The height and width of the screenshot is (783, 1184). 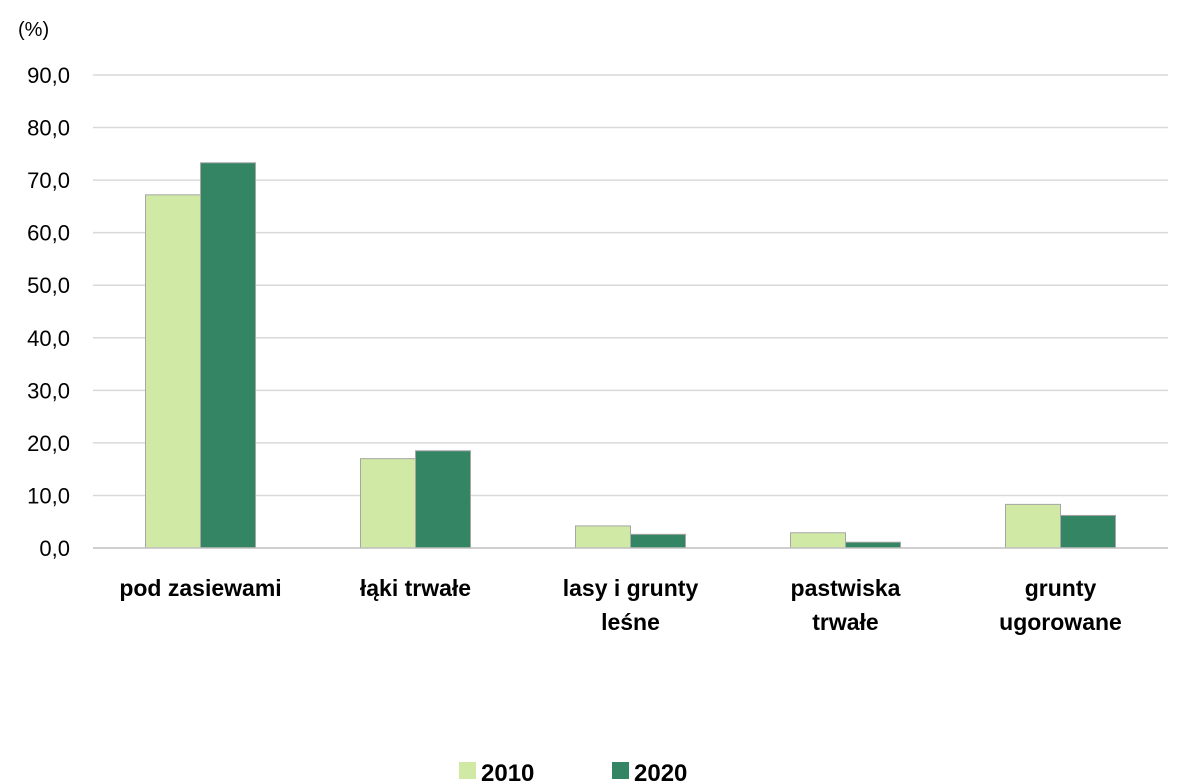 What do you see at coordinates (48, 338) in the screenshot?
I see `y-tick-label: 40,0` at bounding box center [48, 338].